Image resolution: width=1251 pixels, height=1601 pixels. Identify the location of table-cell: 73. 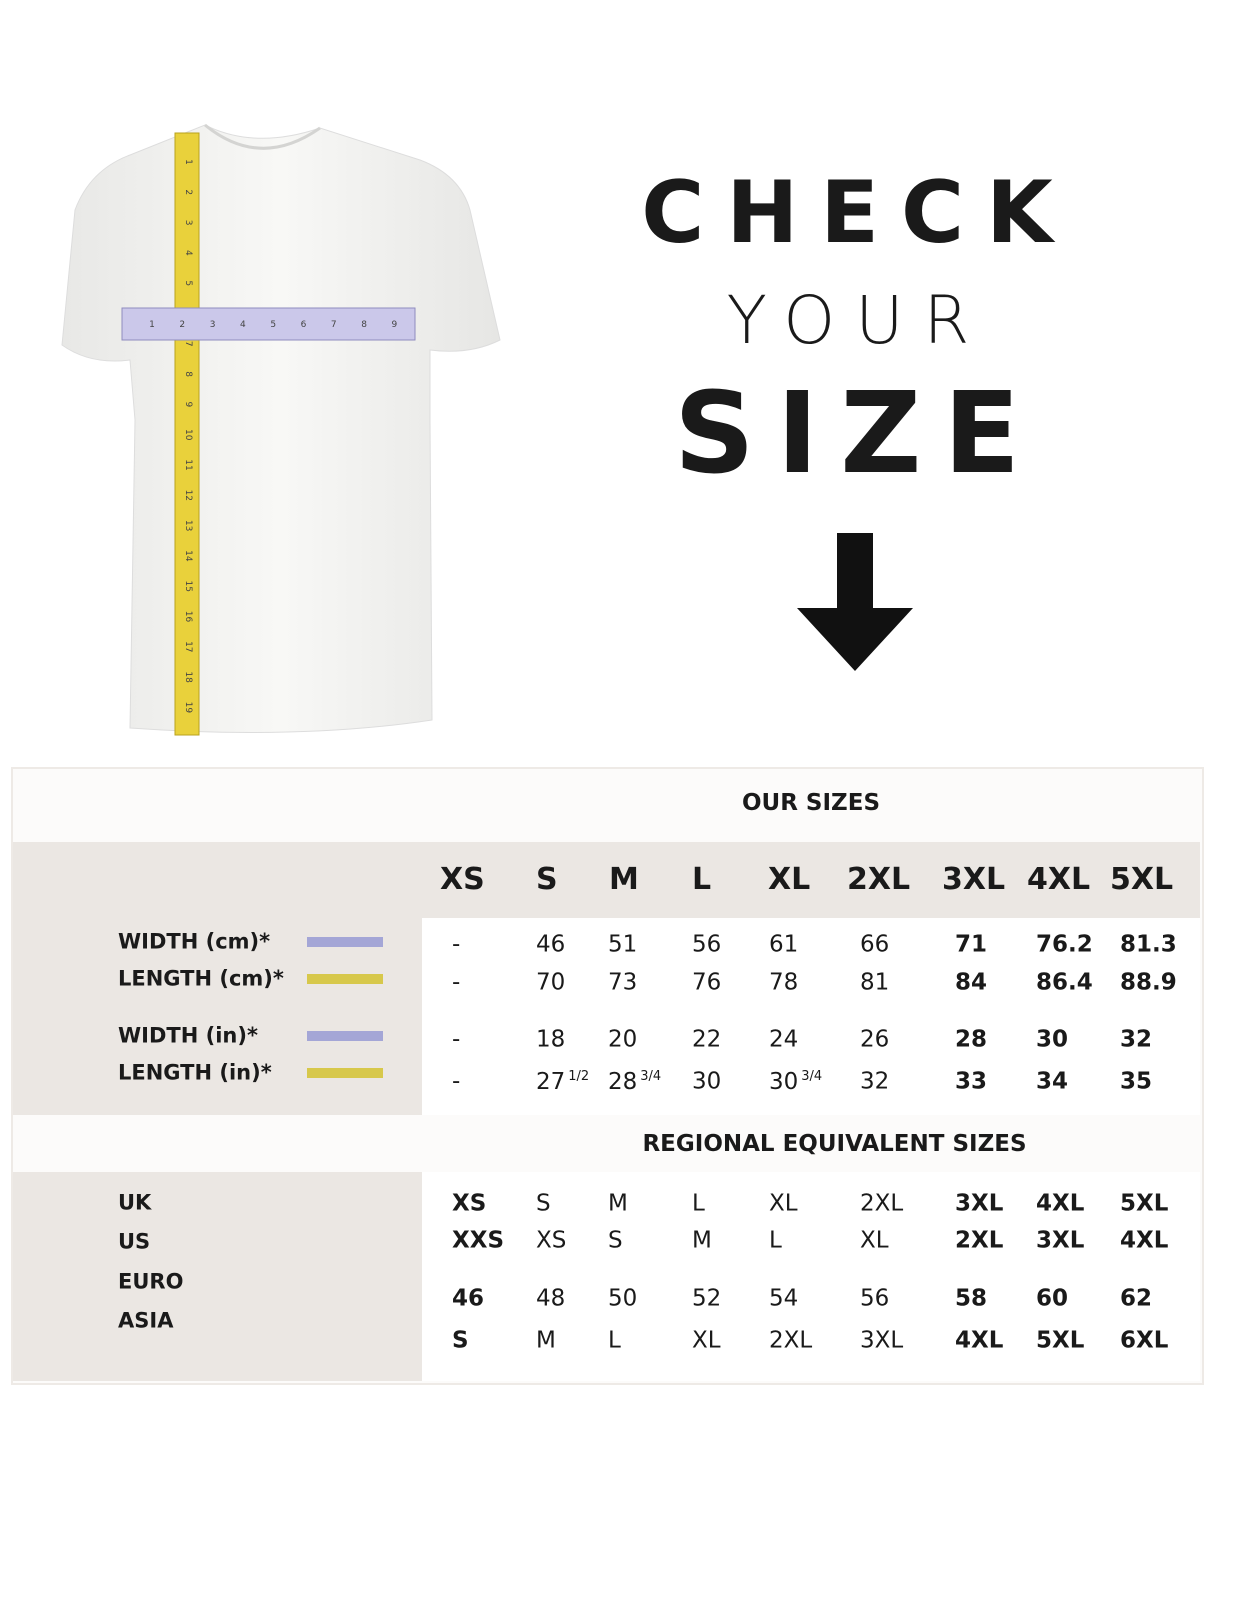
(623, 982).